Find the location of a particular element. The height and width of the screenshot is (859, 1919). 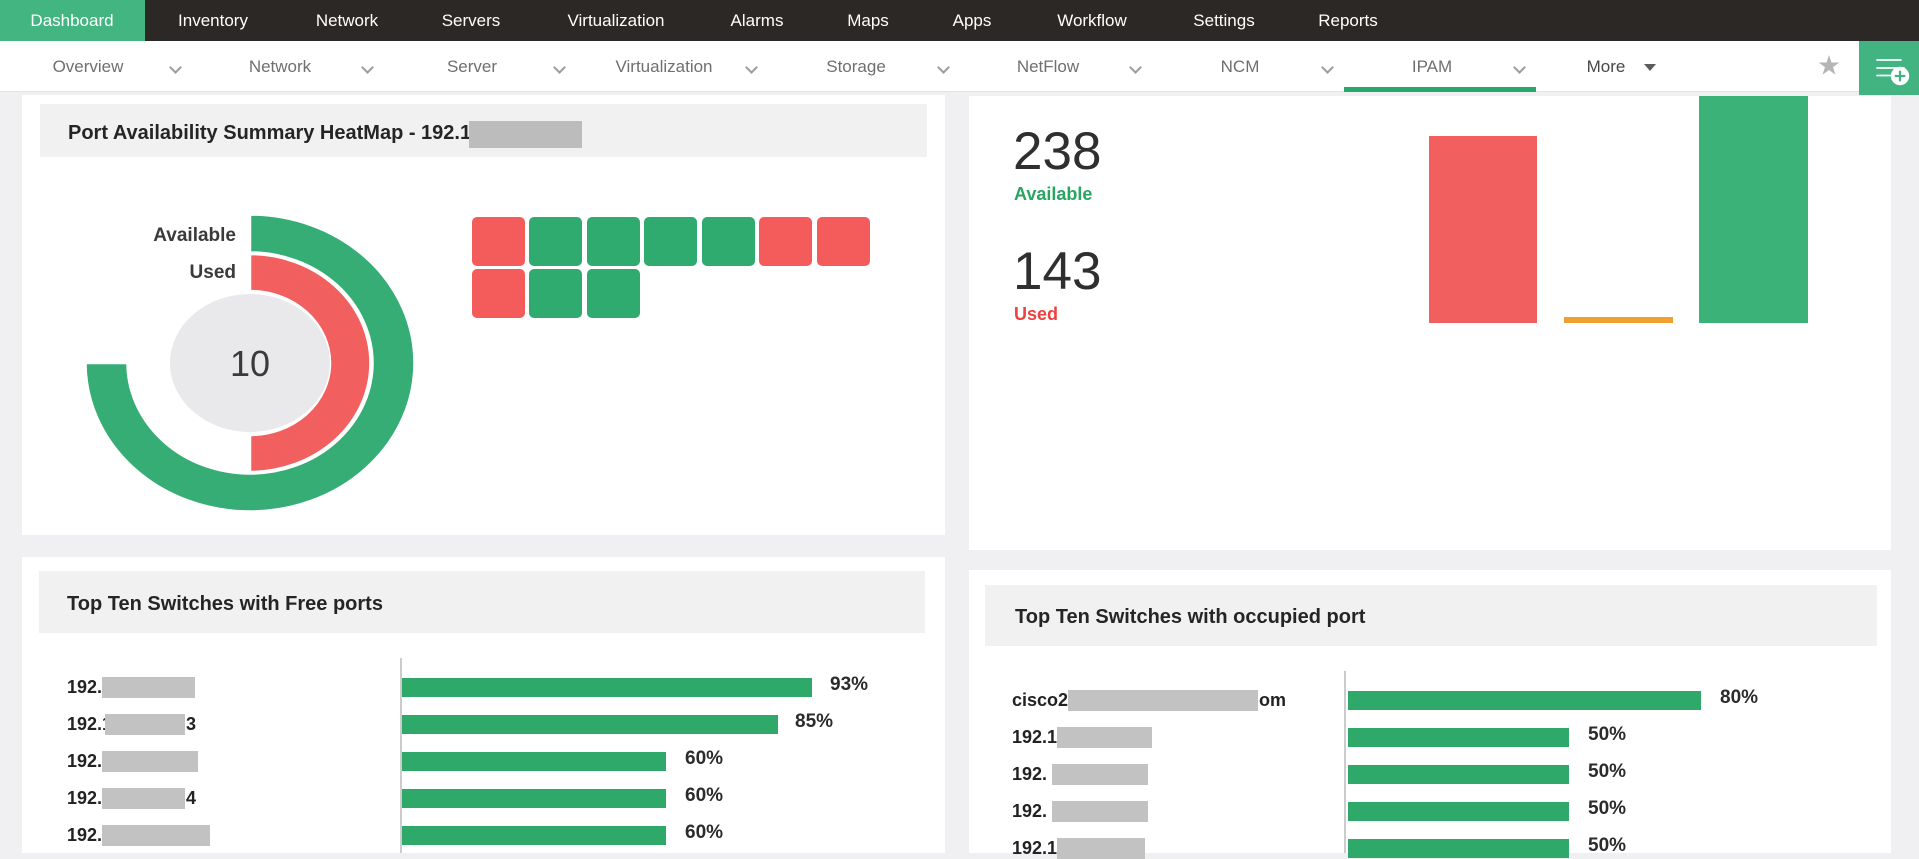

svg-text: Used is located at coordinates (213, 272).